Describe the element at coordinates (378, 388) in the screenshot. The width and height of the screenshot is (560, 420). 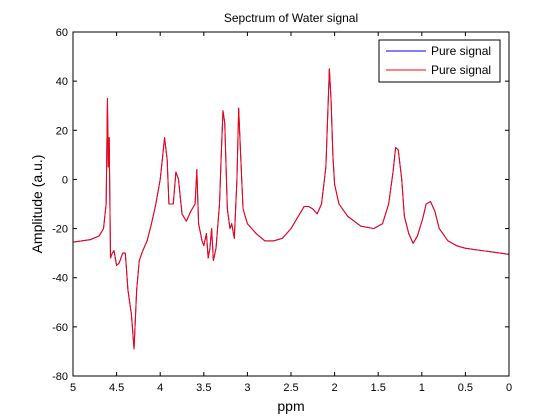
I see `x-tick-label: 1.5` at that location.